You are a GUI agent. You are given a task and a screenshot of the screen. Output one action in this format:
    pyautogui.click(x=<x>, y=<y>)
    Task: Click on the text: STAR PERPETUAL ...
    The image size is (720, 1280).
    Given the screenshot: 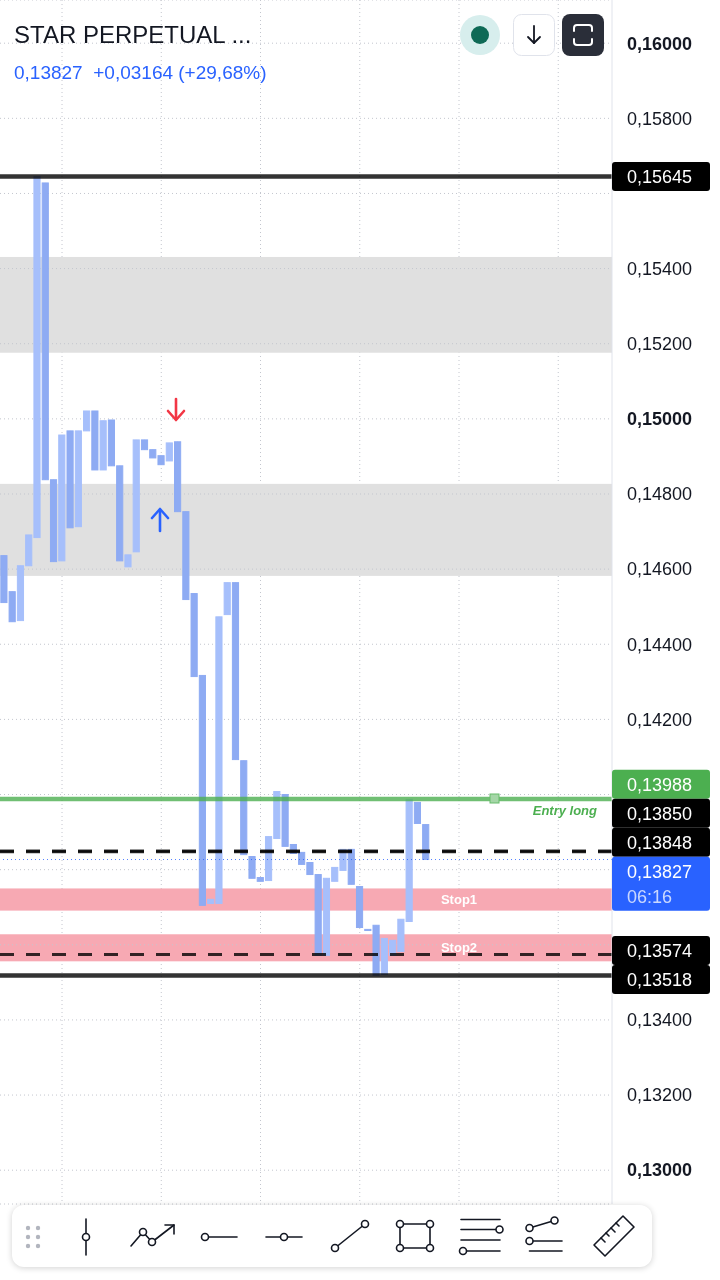 What is the action you would take?
    pyautogui.click(x=133, y=35)
    